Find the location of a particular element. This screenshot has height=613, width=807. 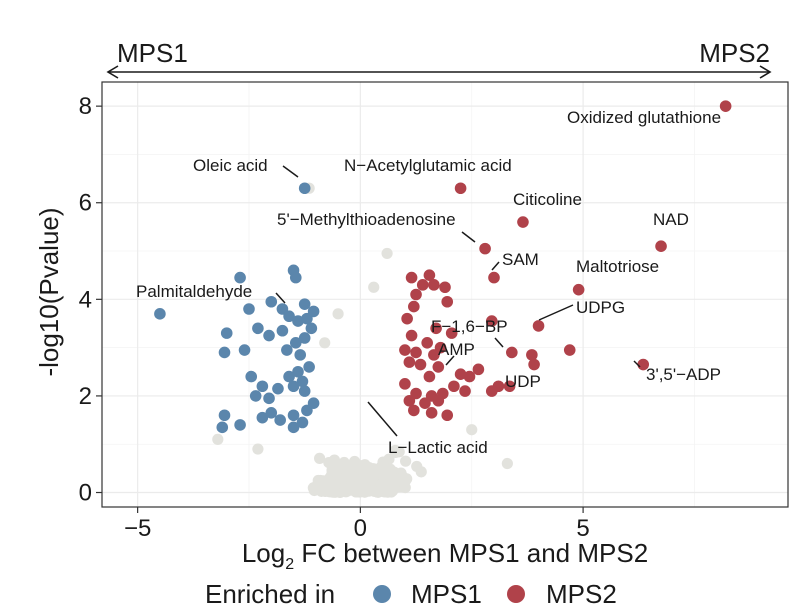

direction-arrow-right-head is located at coordinates (765, 72).